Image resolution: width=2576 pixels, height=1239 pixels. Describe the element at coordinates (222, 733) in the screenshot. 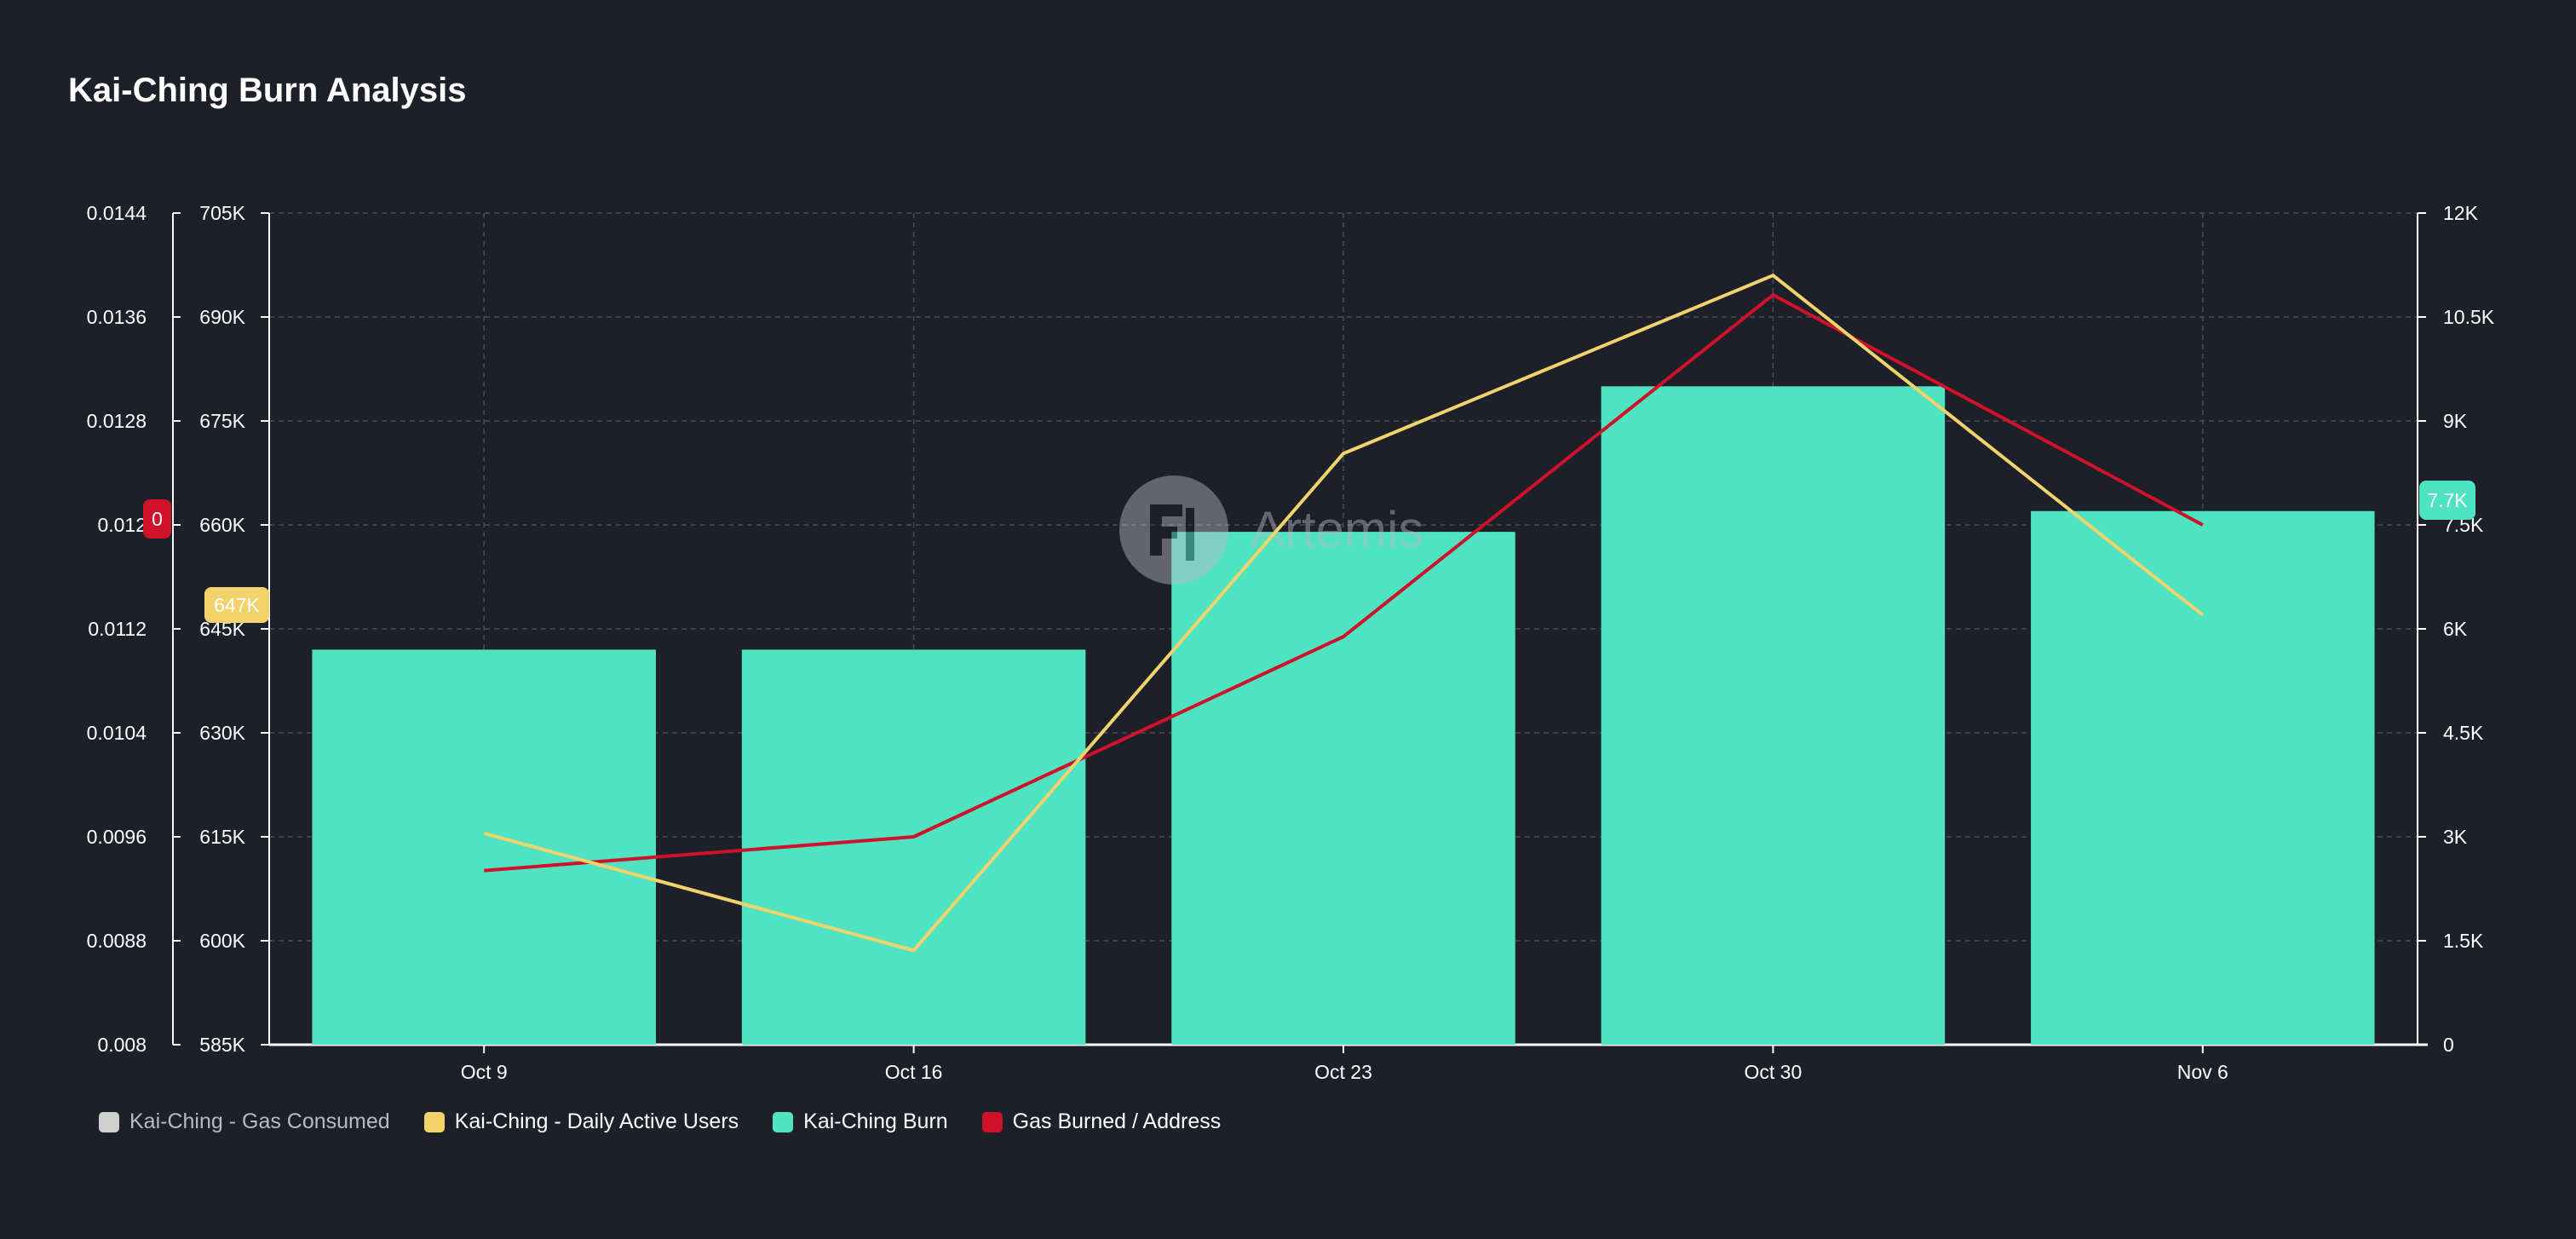

I see `left-inner-tick-label: 630K` at that location.